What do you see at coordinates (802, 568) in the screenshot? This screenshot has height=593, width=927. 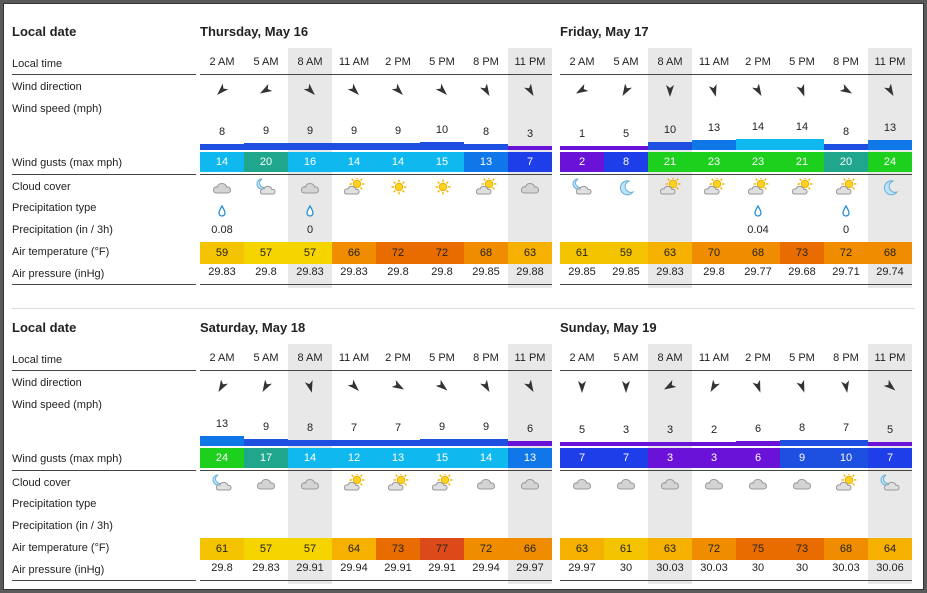 I see `air-pressure-value: 30` at bounding box center [802, 568].